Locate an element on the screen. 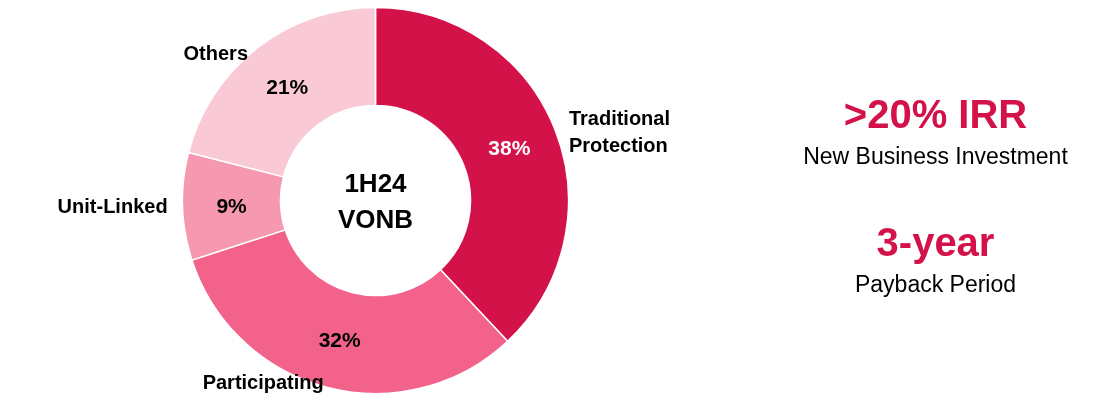 The image size is (1114, 403). data-label: 32% is located at coordinates (340, 340).